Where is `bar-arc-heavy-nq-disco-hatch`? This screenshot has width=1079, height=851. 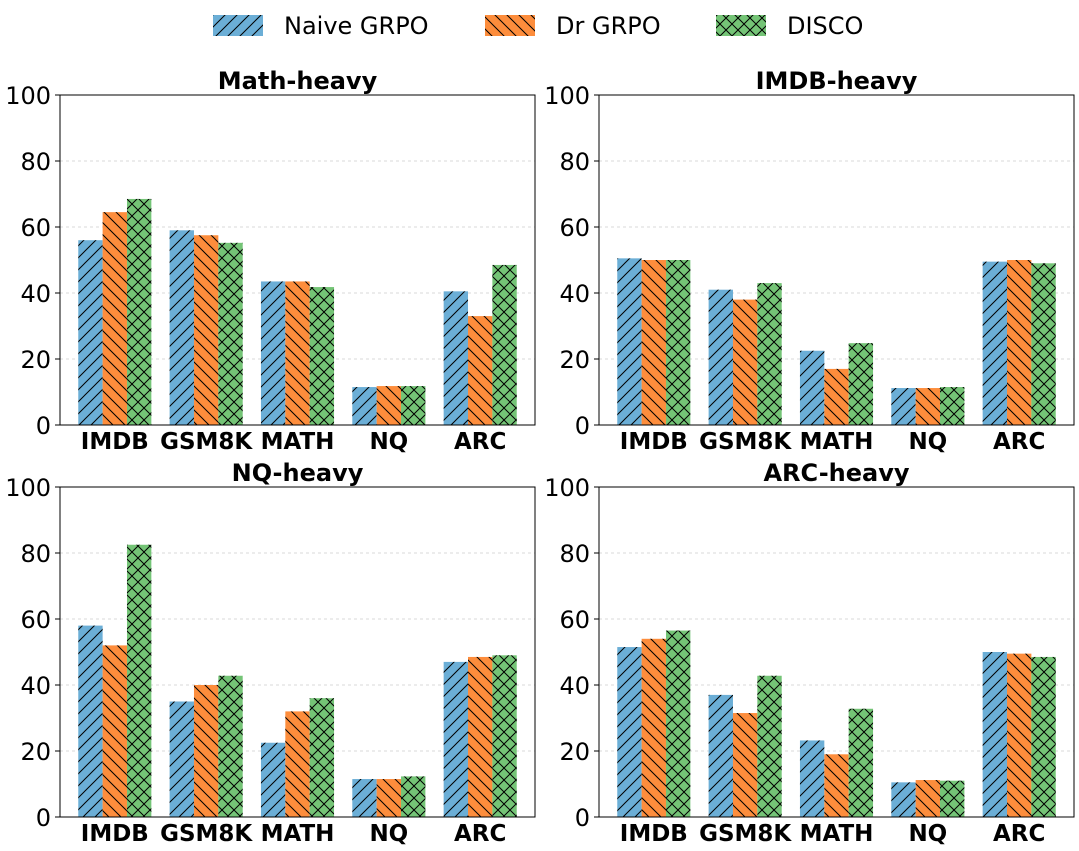
bar-arc-heavy-nq-disco-hatch is located at coordinates (952, 798).